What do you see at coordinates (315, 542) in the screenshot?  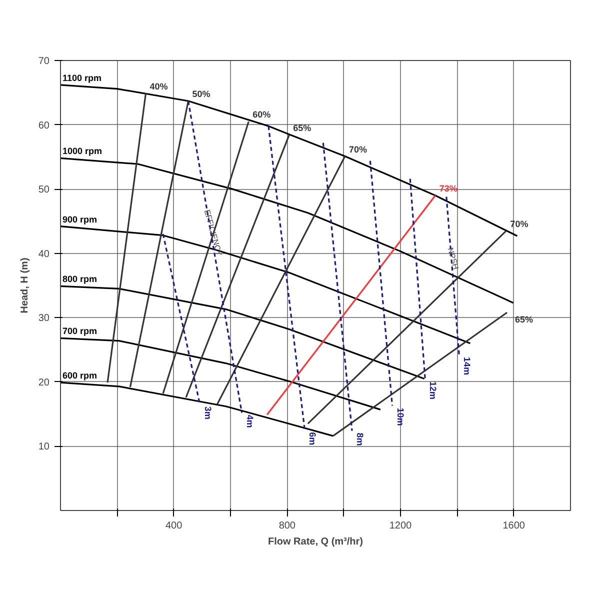 I see `x-axis-title: Flow Rate, Q (m³/hr)` at bounding box center [315, 542].